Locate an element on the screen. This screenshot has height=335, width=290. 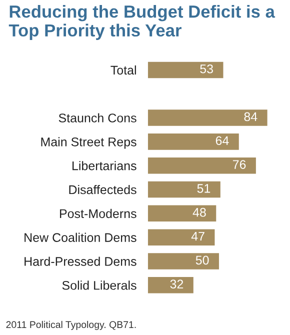
data-label: 53 is located at coordinates (206, 69).